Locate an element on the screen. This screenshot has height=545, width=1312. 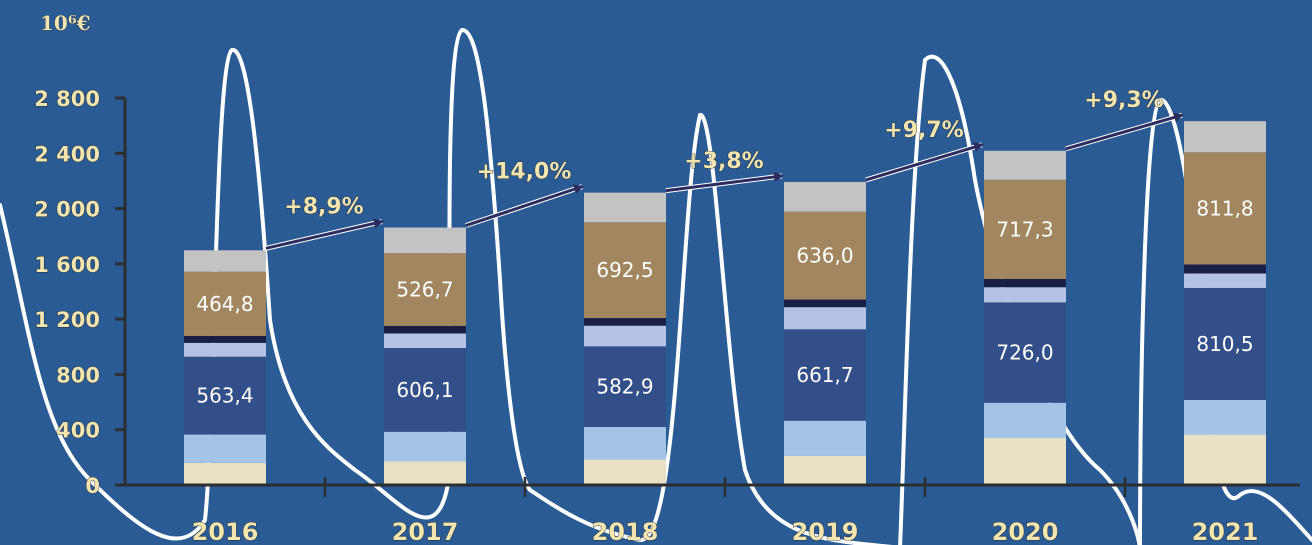
data-label-2021-s5: 811,8 is located at coordinates (1224, 208).